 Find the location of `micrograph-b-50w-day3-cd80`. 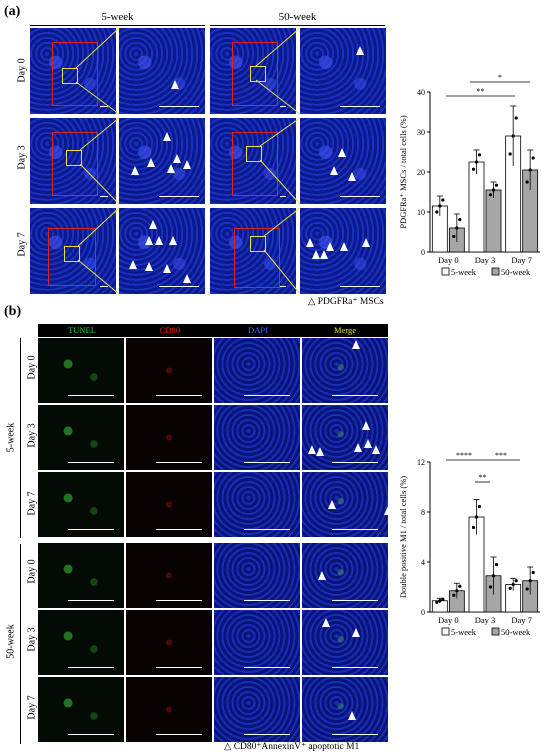

micrograph-b-50w-day3-cd80 is located at coordinates (169, 642).